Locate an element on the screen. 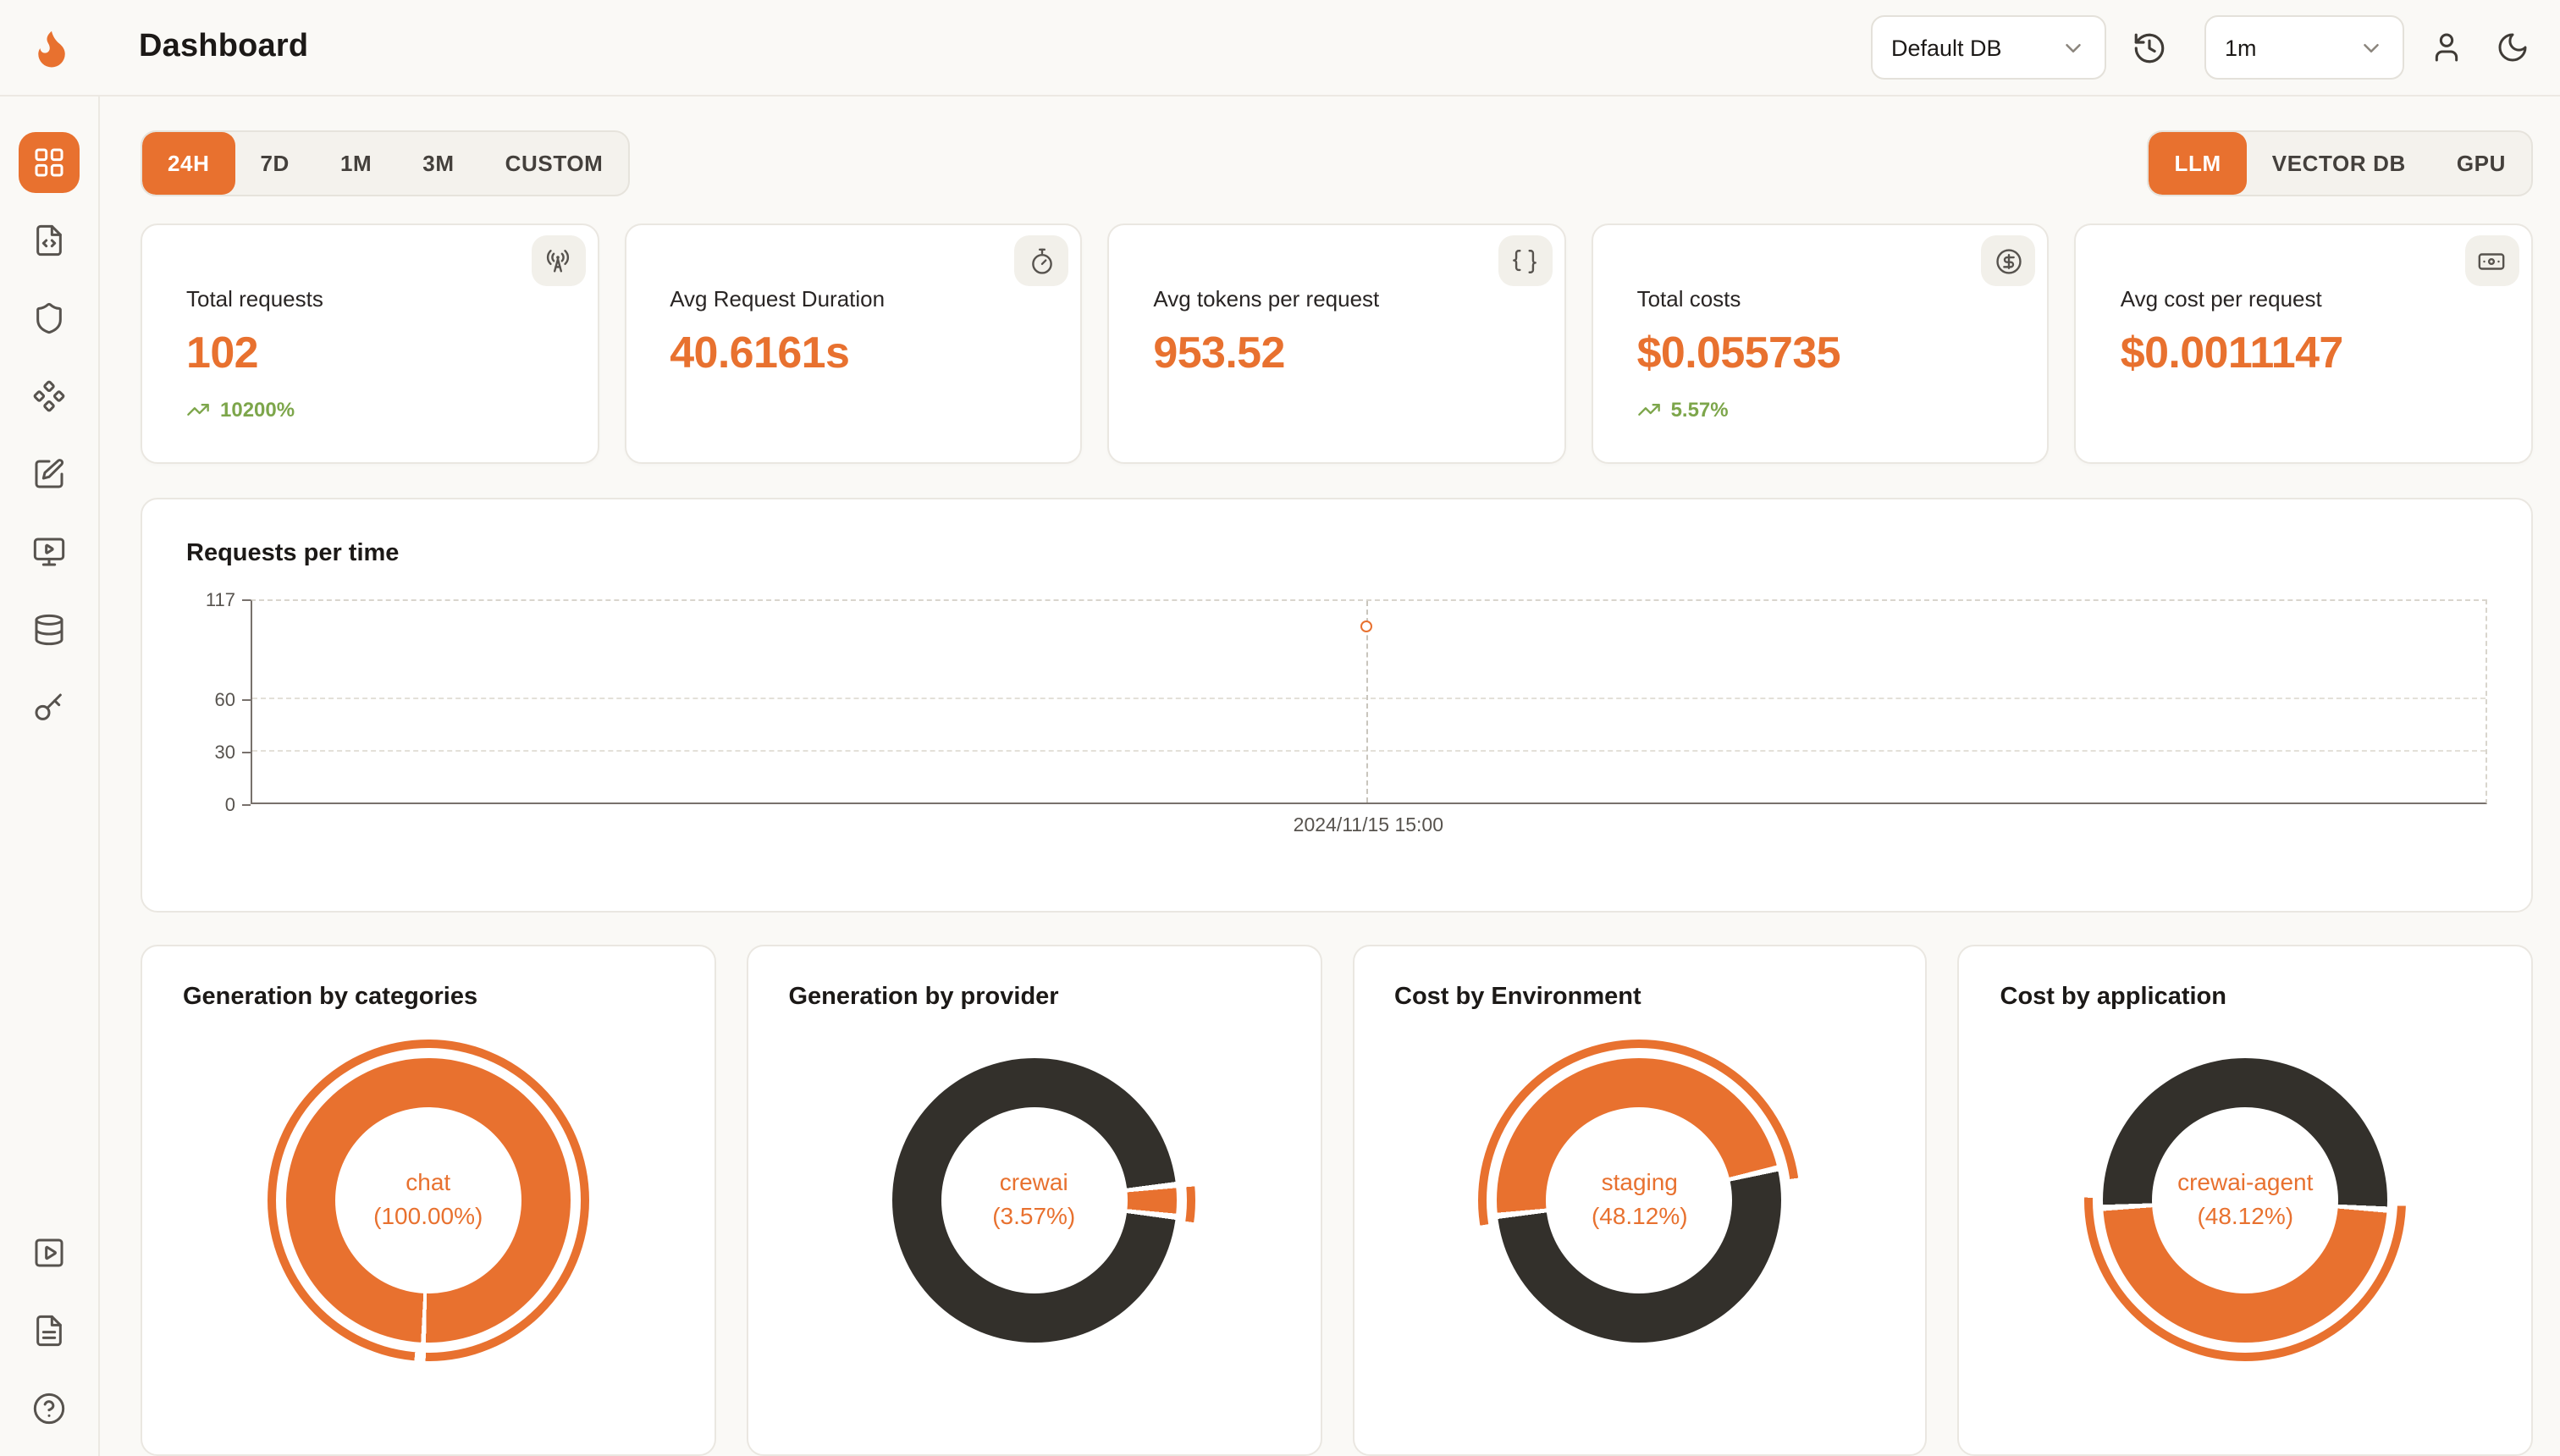  x-axis: 2024/11/15 15:00 is located at coordinates (1371, 826).